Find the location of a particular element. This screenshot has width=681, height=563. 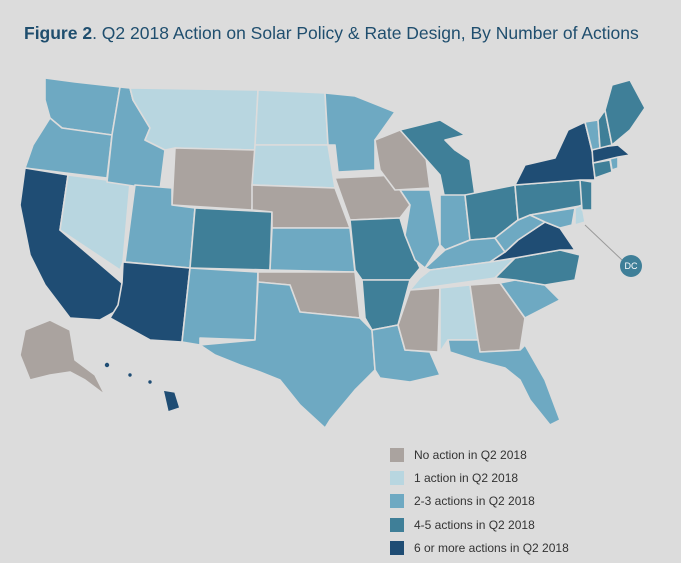

legend-label-six-plus: 6 or more actions in Q2 2018 is located at coordinates (491, 547).